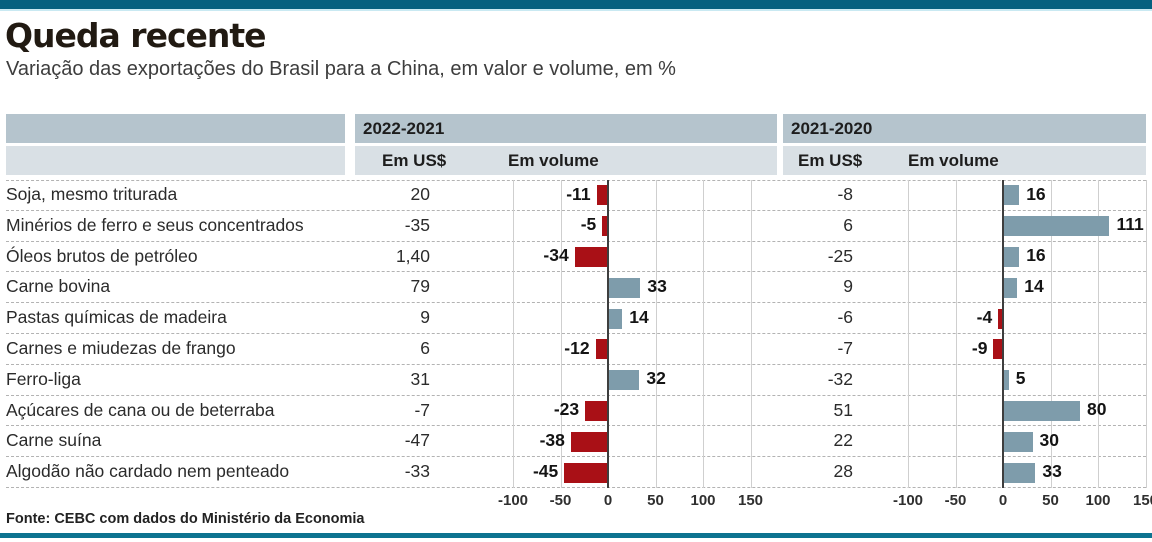 This screenshot has width=1152, height=542. I want to click on usd-value-2022-2021: 79, so click(420, 286).